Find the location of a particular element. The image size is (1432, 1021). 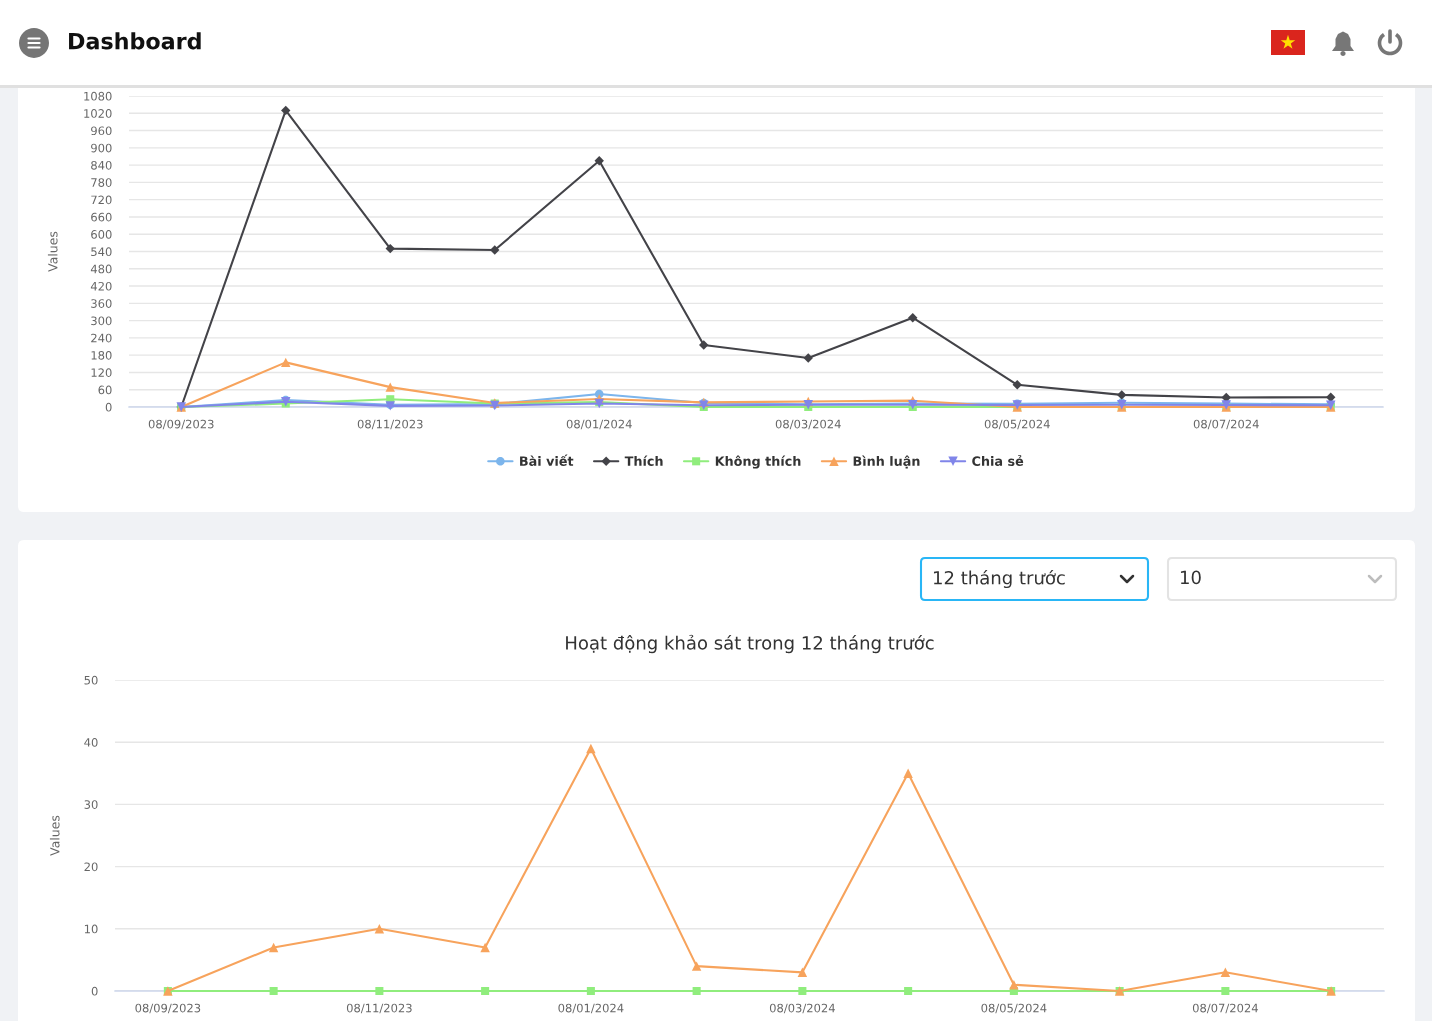

y-tick-label: 10 is located at coordinates (91, 929).